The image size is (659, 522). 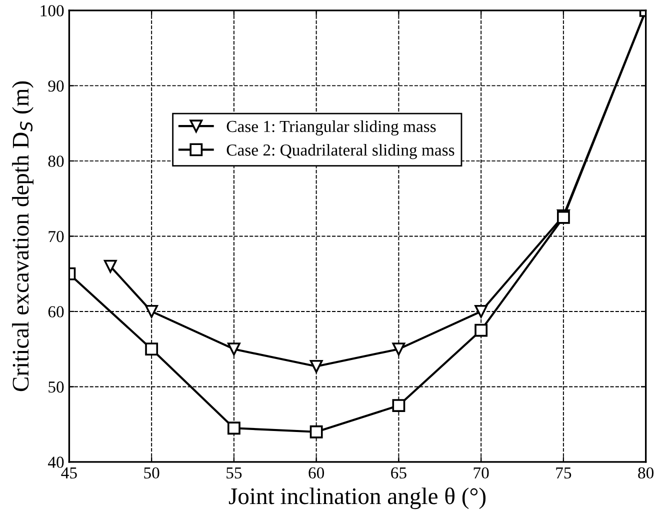 What do you see at coordinates (56, 462) in the screenshot?
I see `y-tick-label: 40` at bounding box center [56, 462].